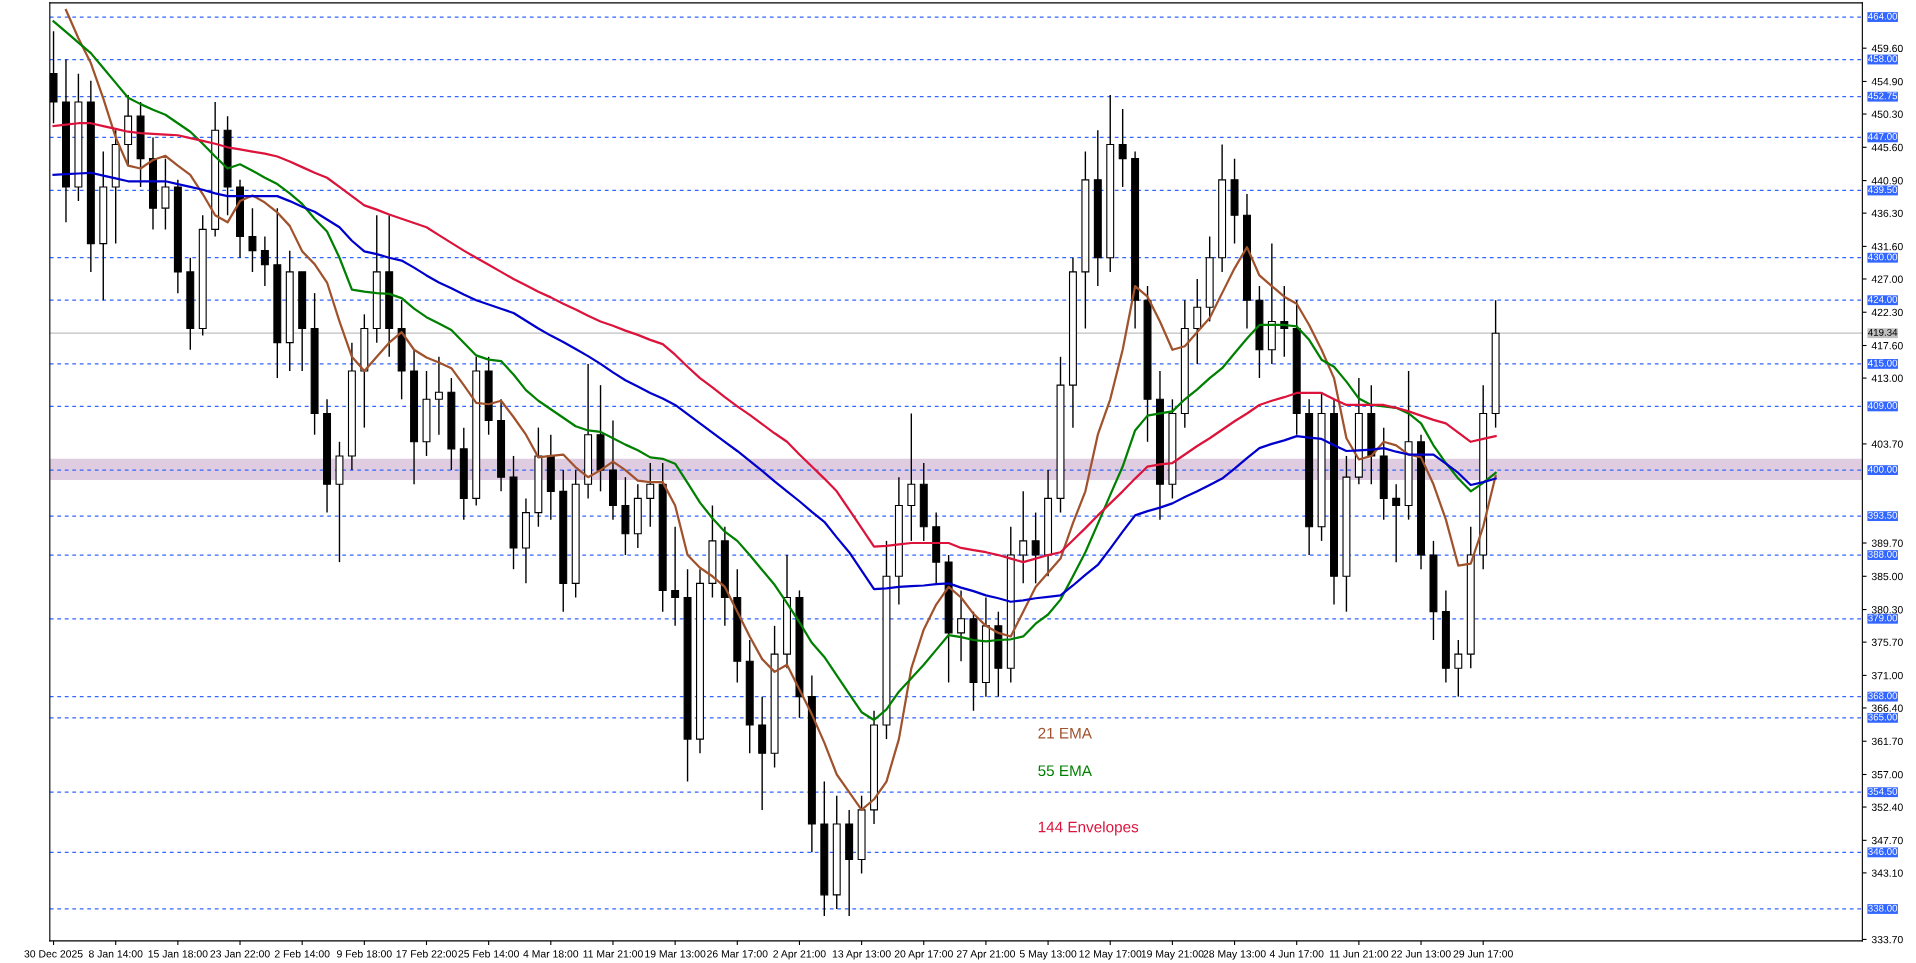  What do you see at coordinates (1883, 16) in the screenshot?
I see `ref-line-label: 464.00` at bounding box center [1883, 16].